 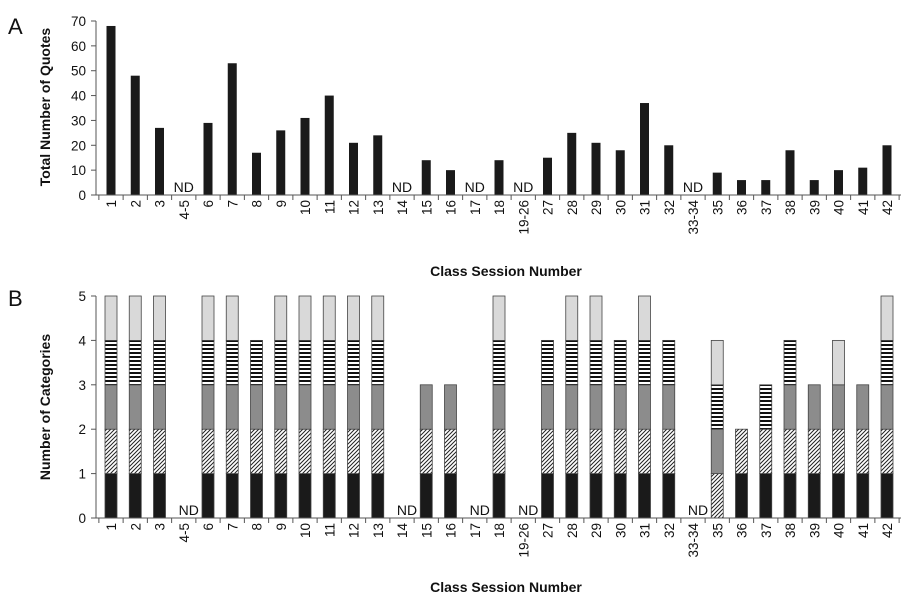 What do you see at coordinates (506, 271) in the screenshot?
I see `x-axis-title-a: Class Session Number` at bounding box center [506, 271].